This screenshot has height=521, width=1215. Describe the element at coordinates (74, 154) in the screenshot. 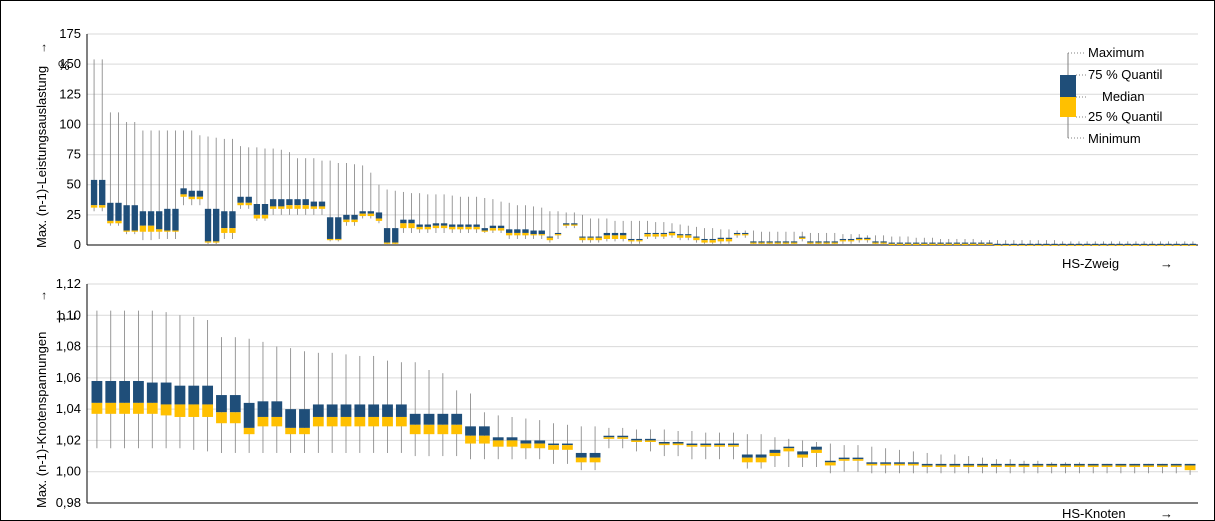

I see `ytick-label: 75` at that location.